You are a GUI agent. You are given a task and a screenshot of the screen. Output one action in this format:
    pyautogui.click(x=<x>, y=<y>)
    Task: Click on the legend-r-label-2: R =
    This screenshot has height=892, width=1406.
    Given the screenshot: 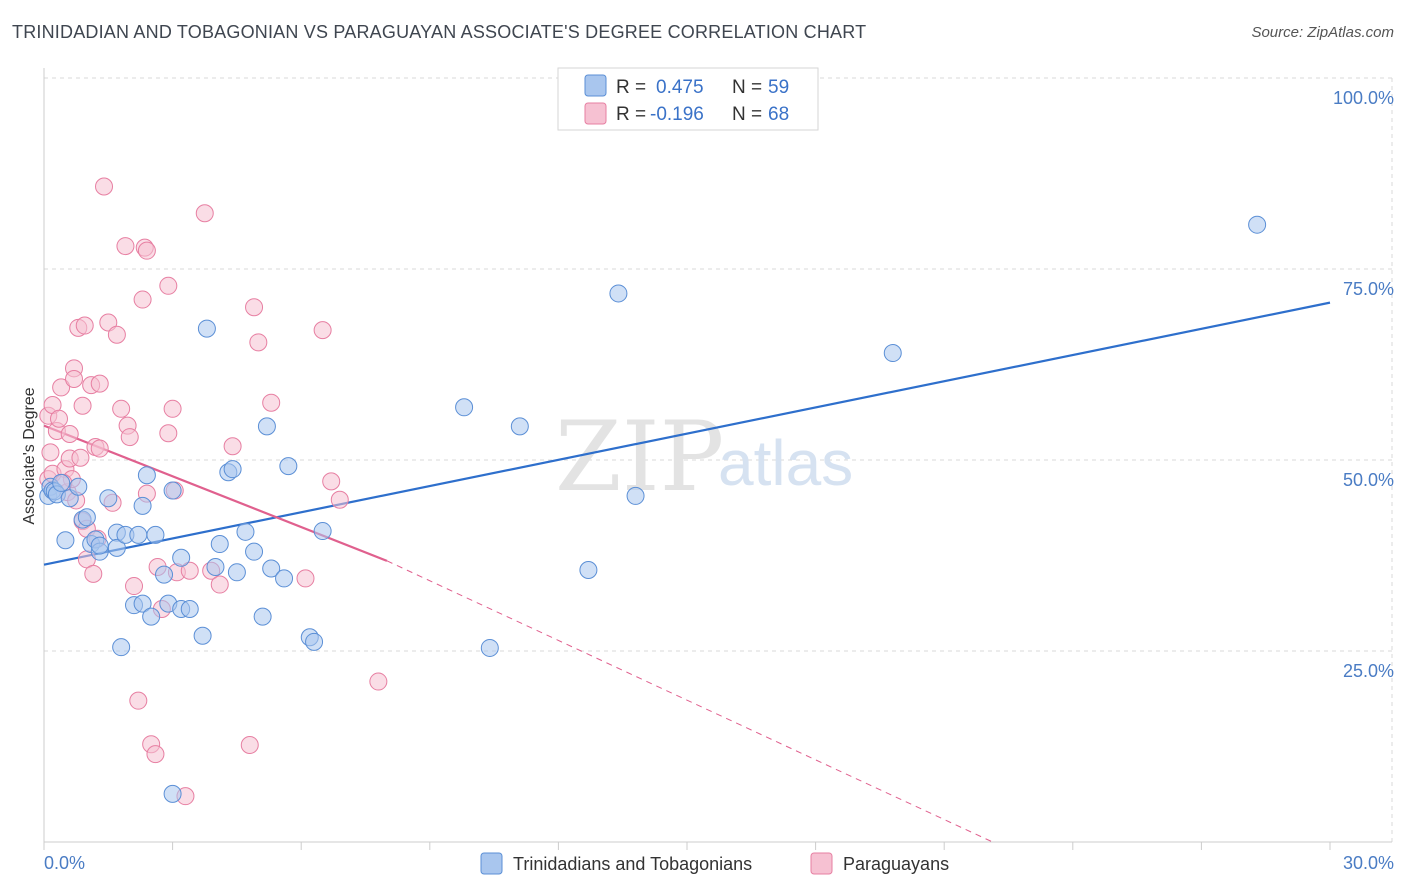 What is the action you would take?
    pyautogui.click(x=631, y=114)
    